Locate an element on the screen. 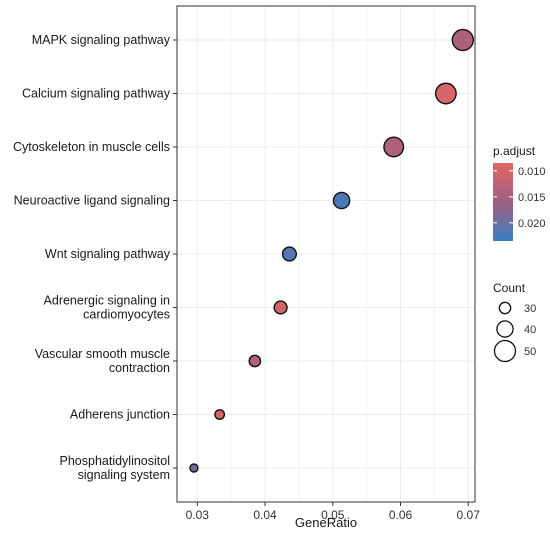 The height and width of the screenshot is (534, 550). color-legend-bar is located at coordinates (503, 202).